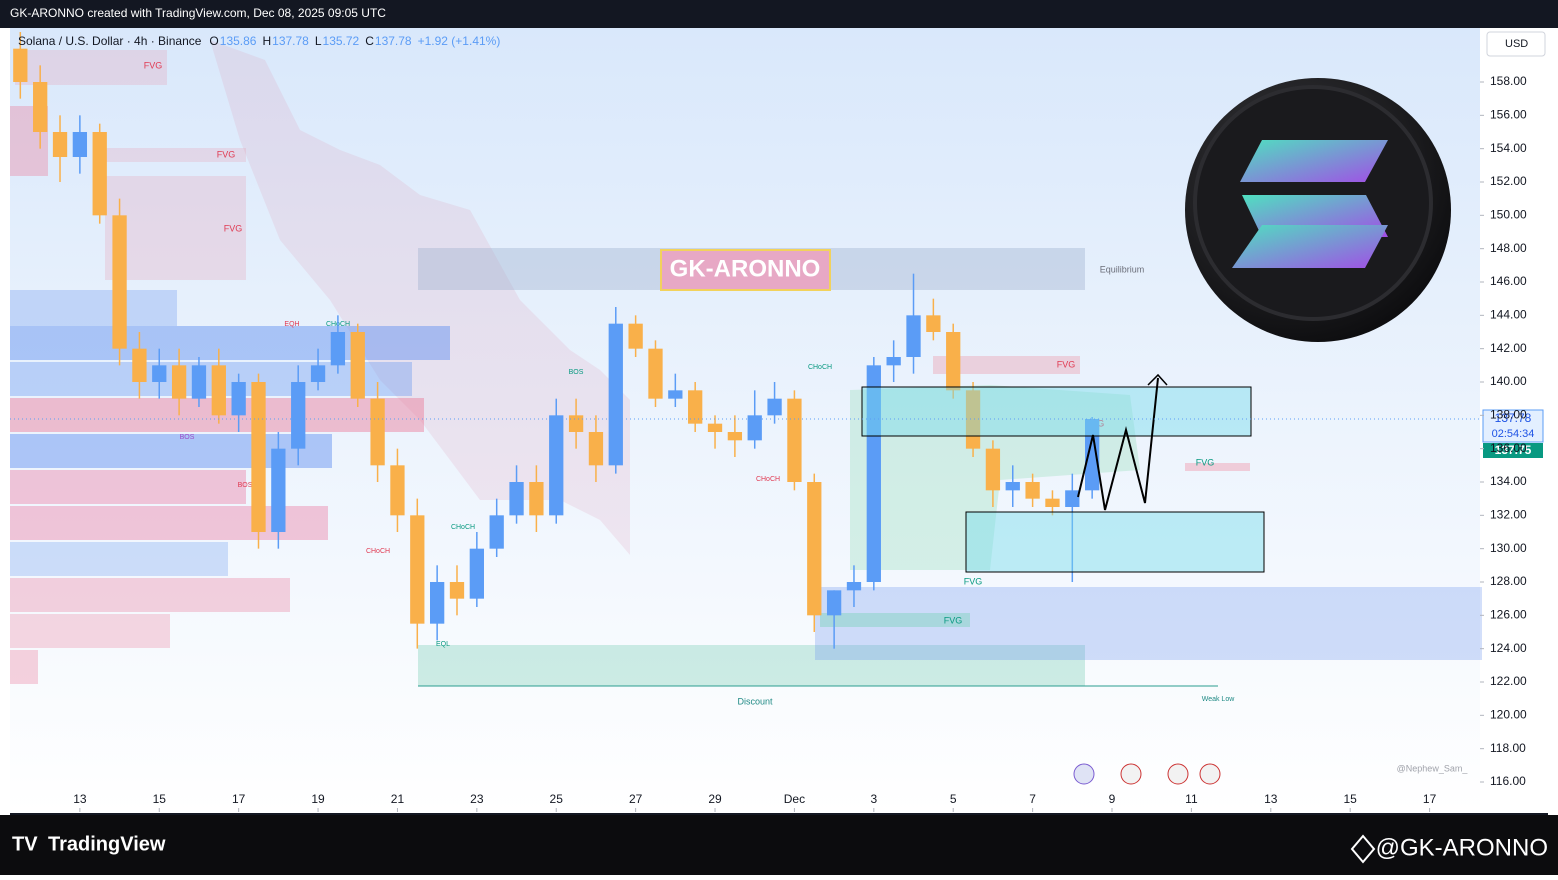 This screenshot has height=880, width=1558. Describe the element at coordinates (1513, 418) in the screenshot. I see `last-price: 137.78` at that location.